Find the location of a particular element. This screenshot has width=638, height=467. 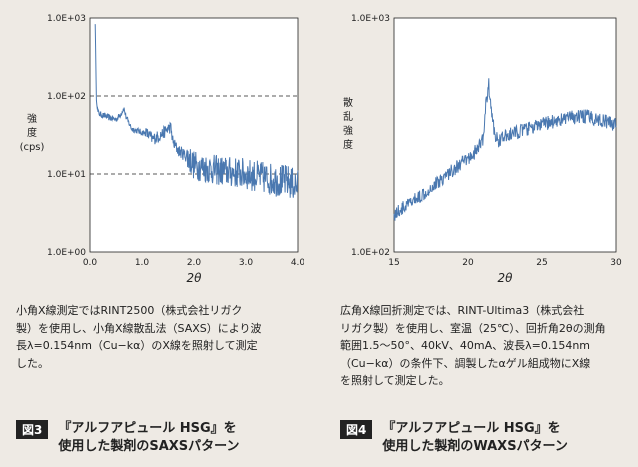

x-tick-label: 1.0 is located at coordinates (142, 263).